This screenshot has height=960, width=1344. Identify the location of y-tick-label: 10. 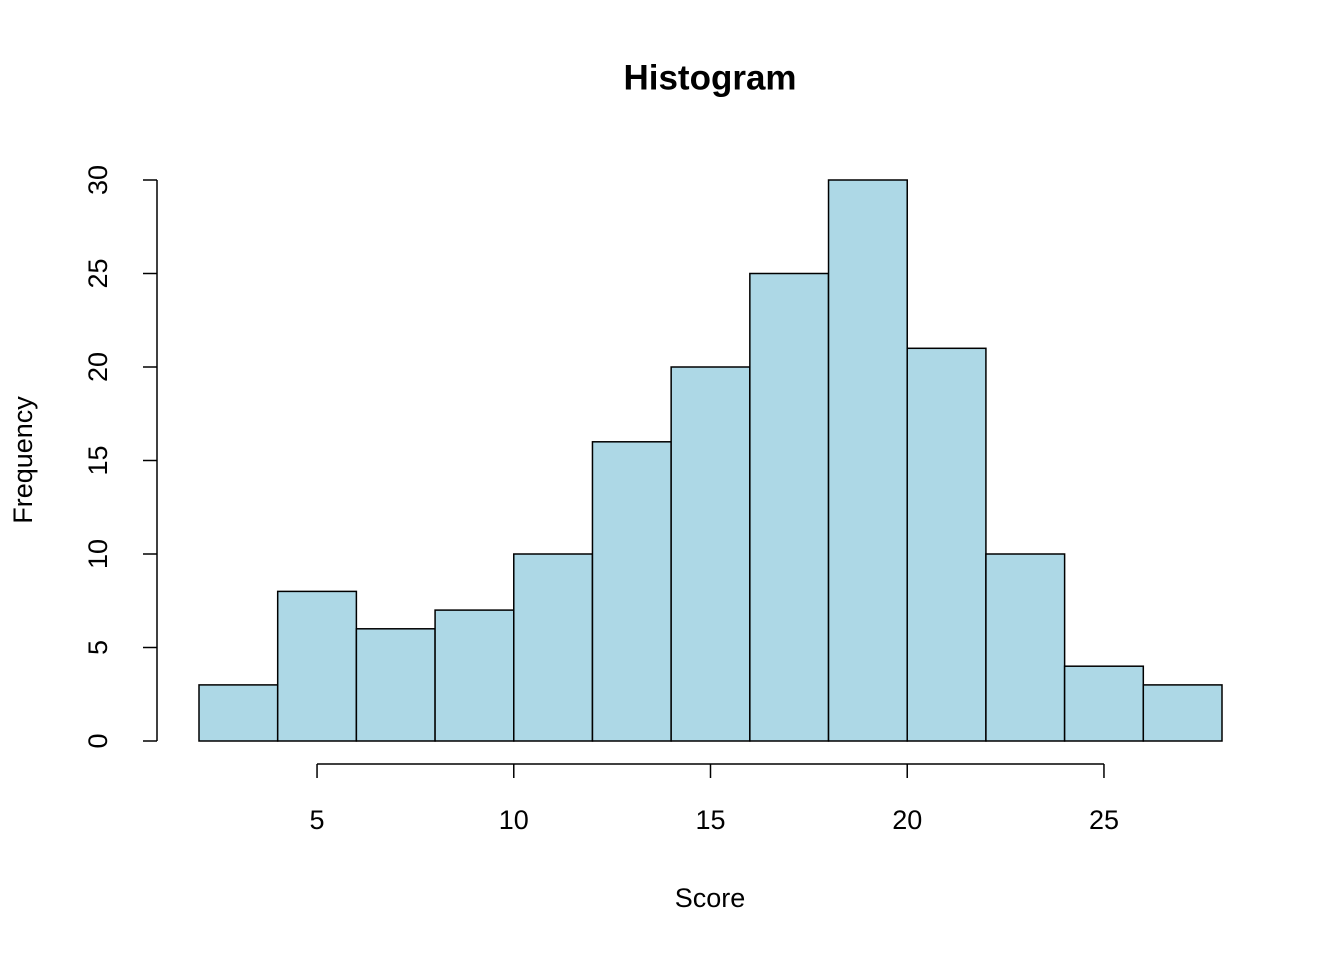
(98, 554).